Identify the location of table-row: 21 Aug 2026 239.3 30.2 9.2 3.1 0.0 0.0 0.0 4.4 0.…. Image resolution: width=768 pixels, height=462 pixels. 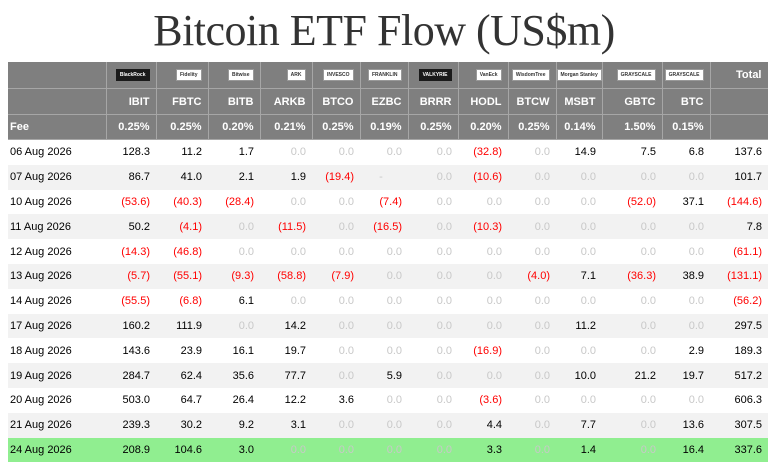
(388, 425).